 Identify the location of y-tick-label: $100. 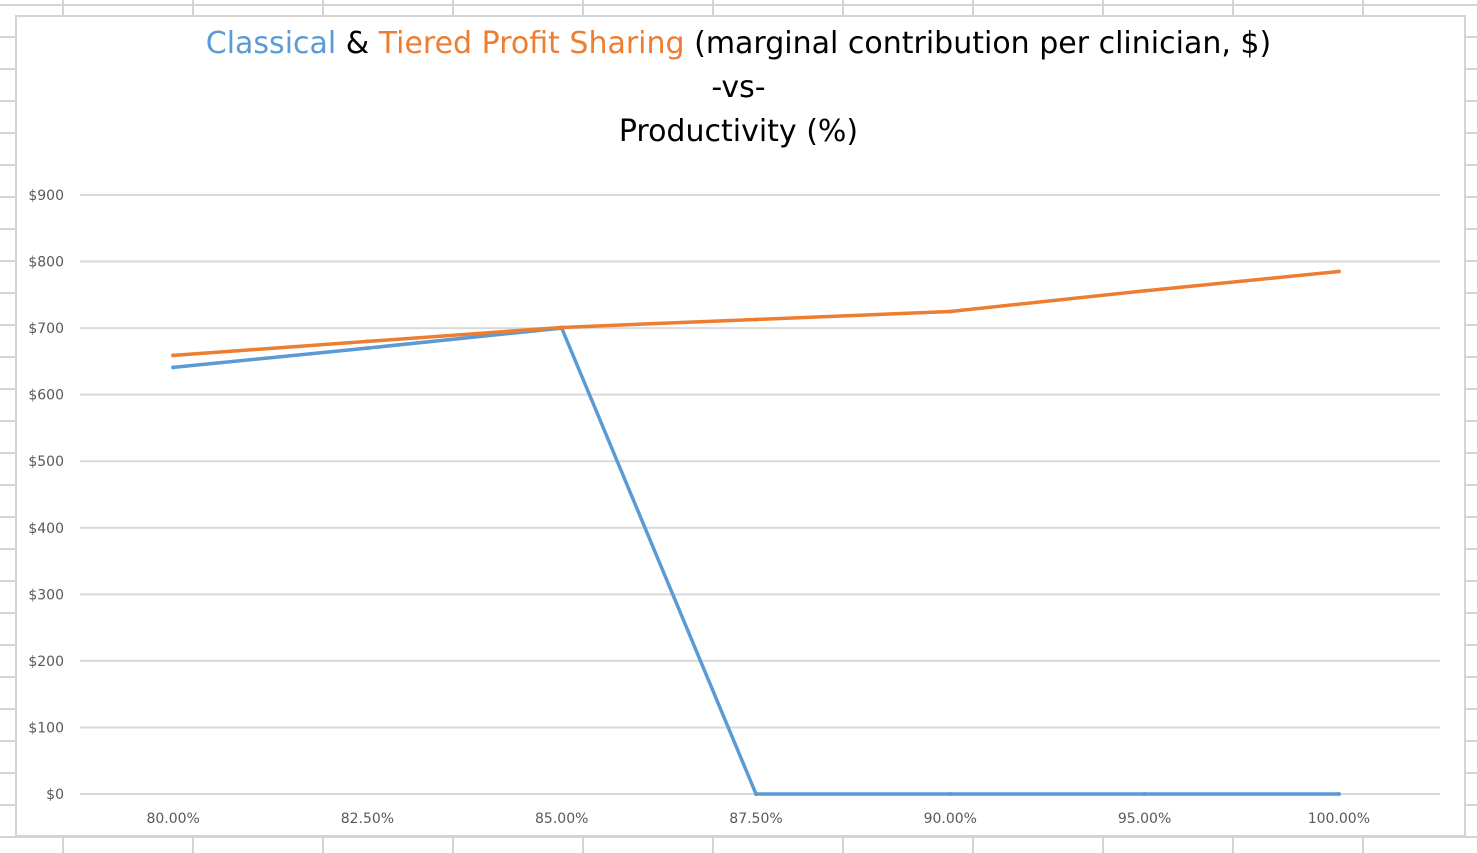
(46, 728).